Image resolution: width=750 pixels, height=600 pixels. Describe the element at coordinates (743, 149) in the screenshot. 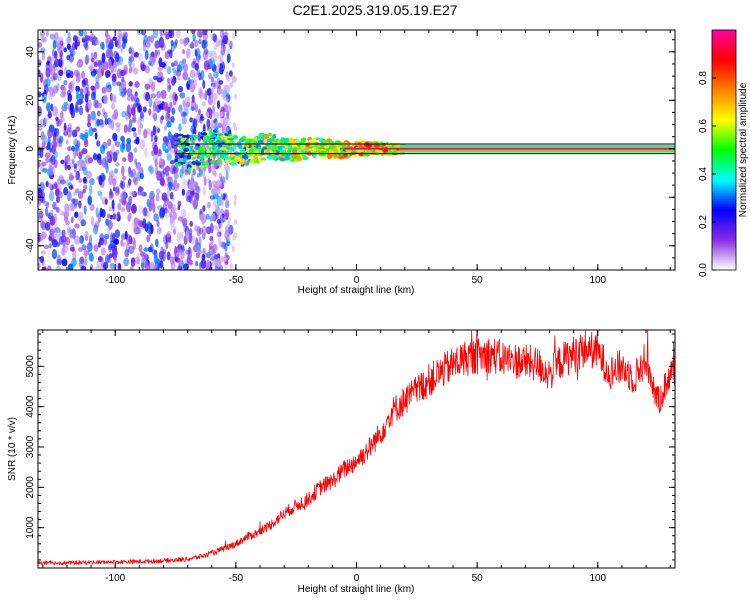

I see `colorbar-label: Normalized spectral amplitude` at that location.